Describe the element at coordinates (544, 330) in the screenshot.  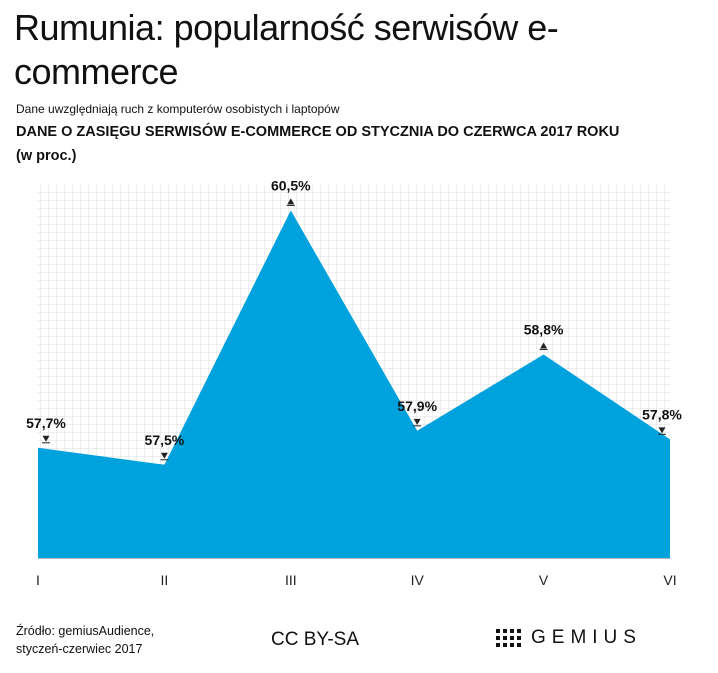
I see `data-label: 58,8%` at that location.